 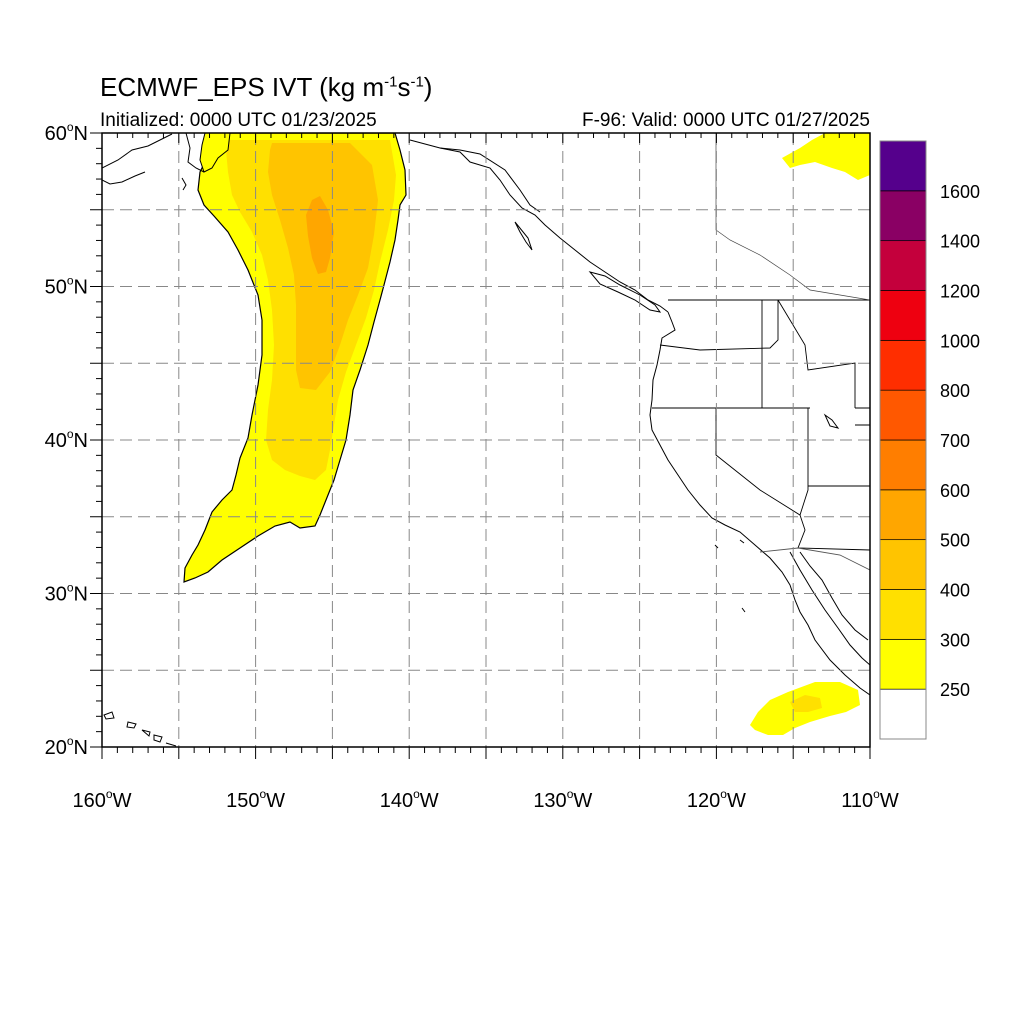 What do you see at coordinates (66, 132) in the screenshot?
I see `lat-tick-label: 60oN` at bounding box center [66, 132].